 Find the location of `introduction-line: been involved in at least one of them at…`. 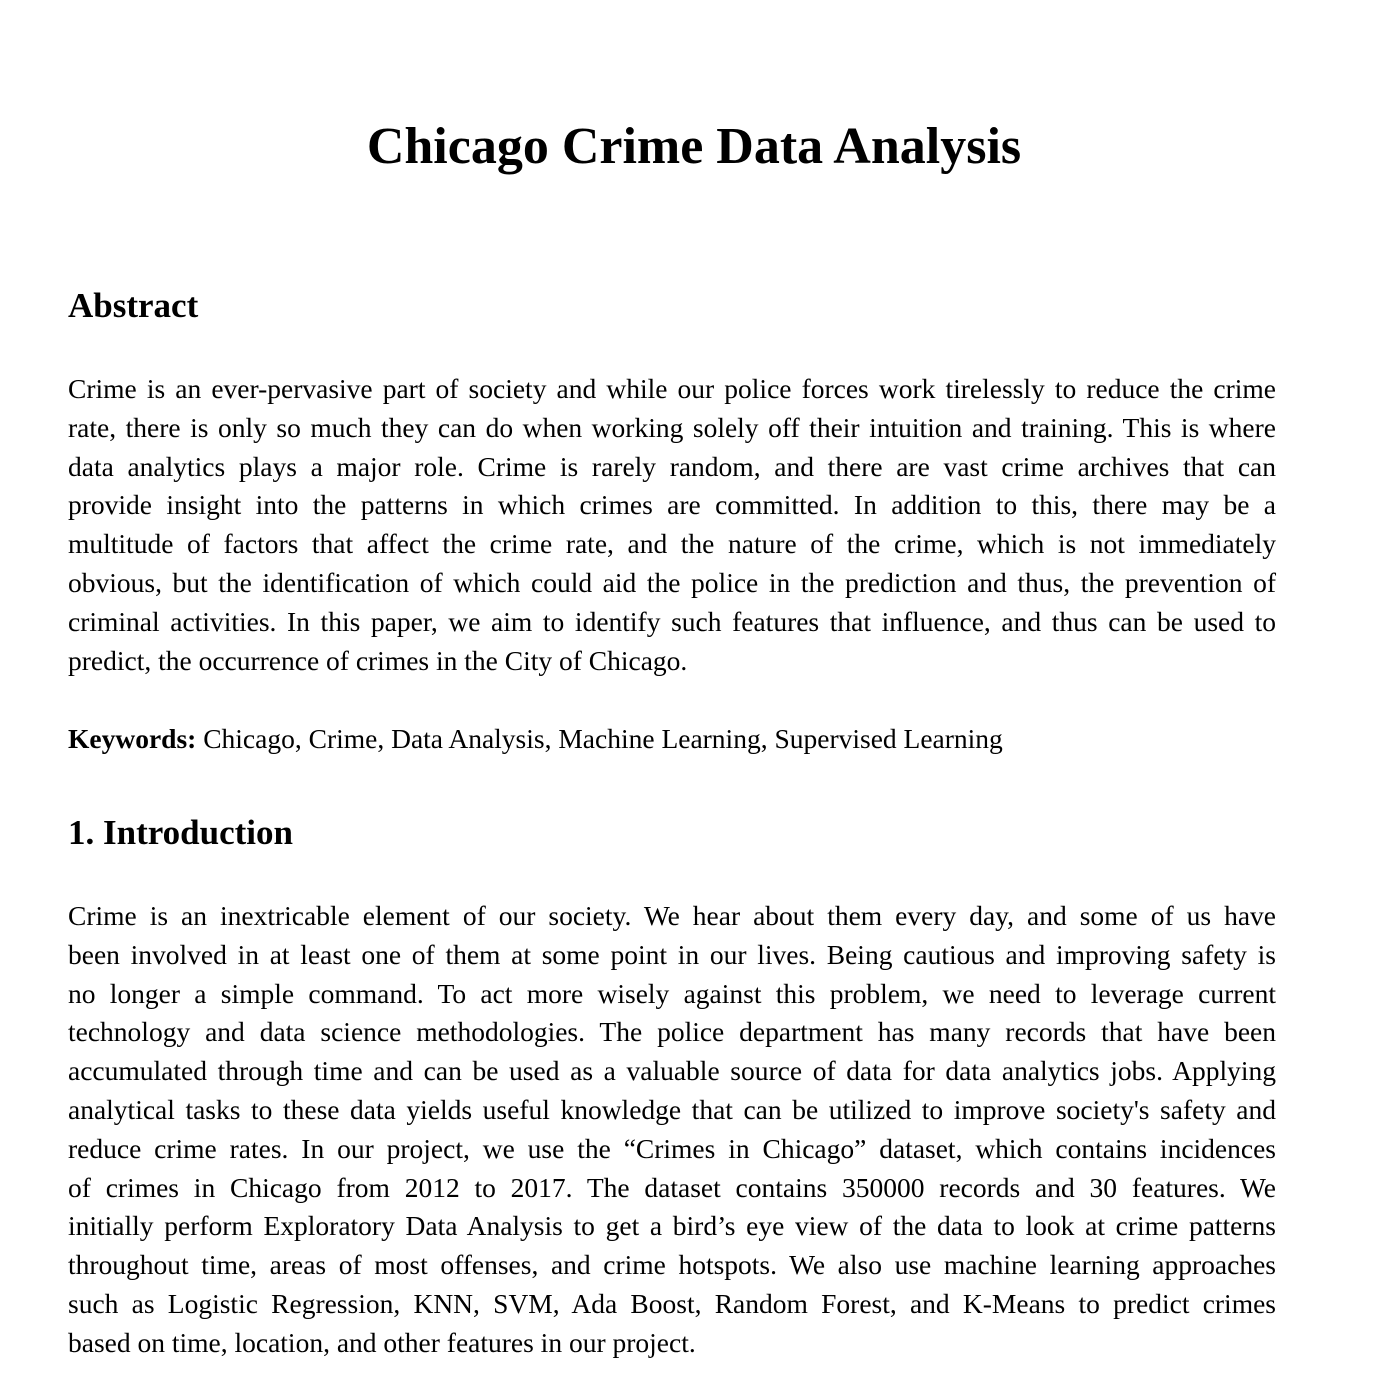

introduction-line: been involved in at least one of them at… is located at coordinates (672, 954).